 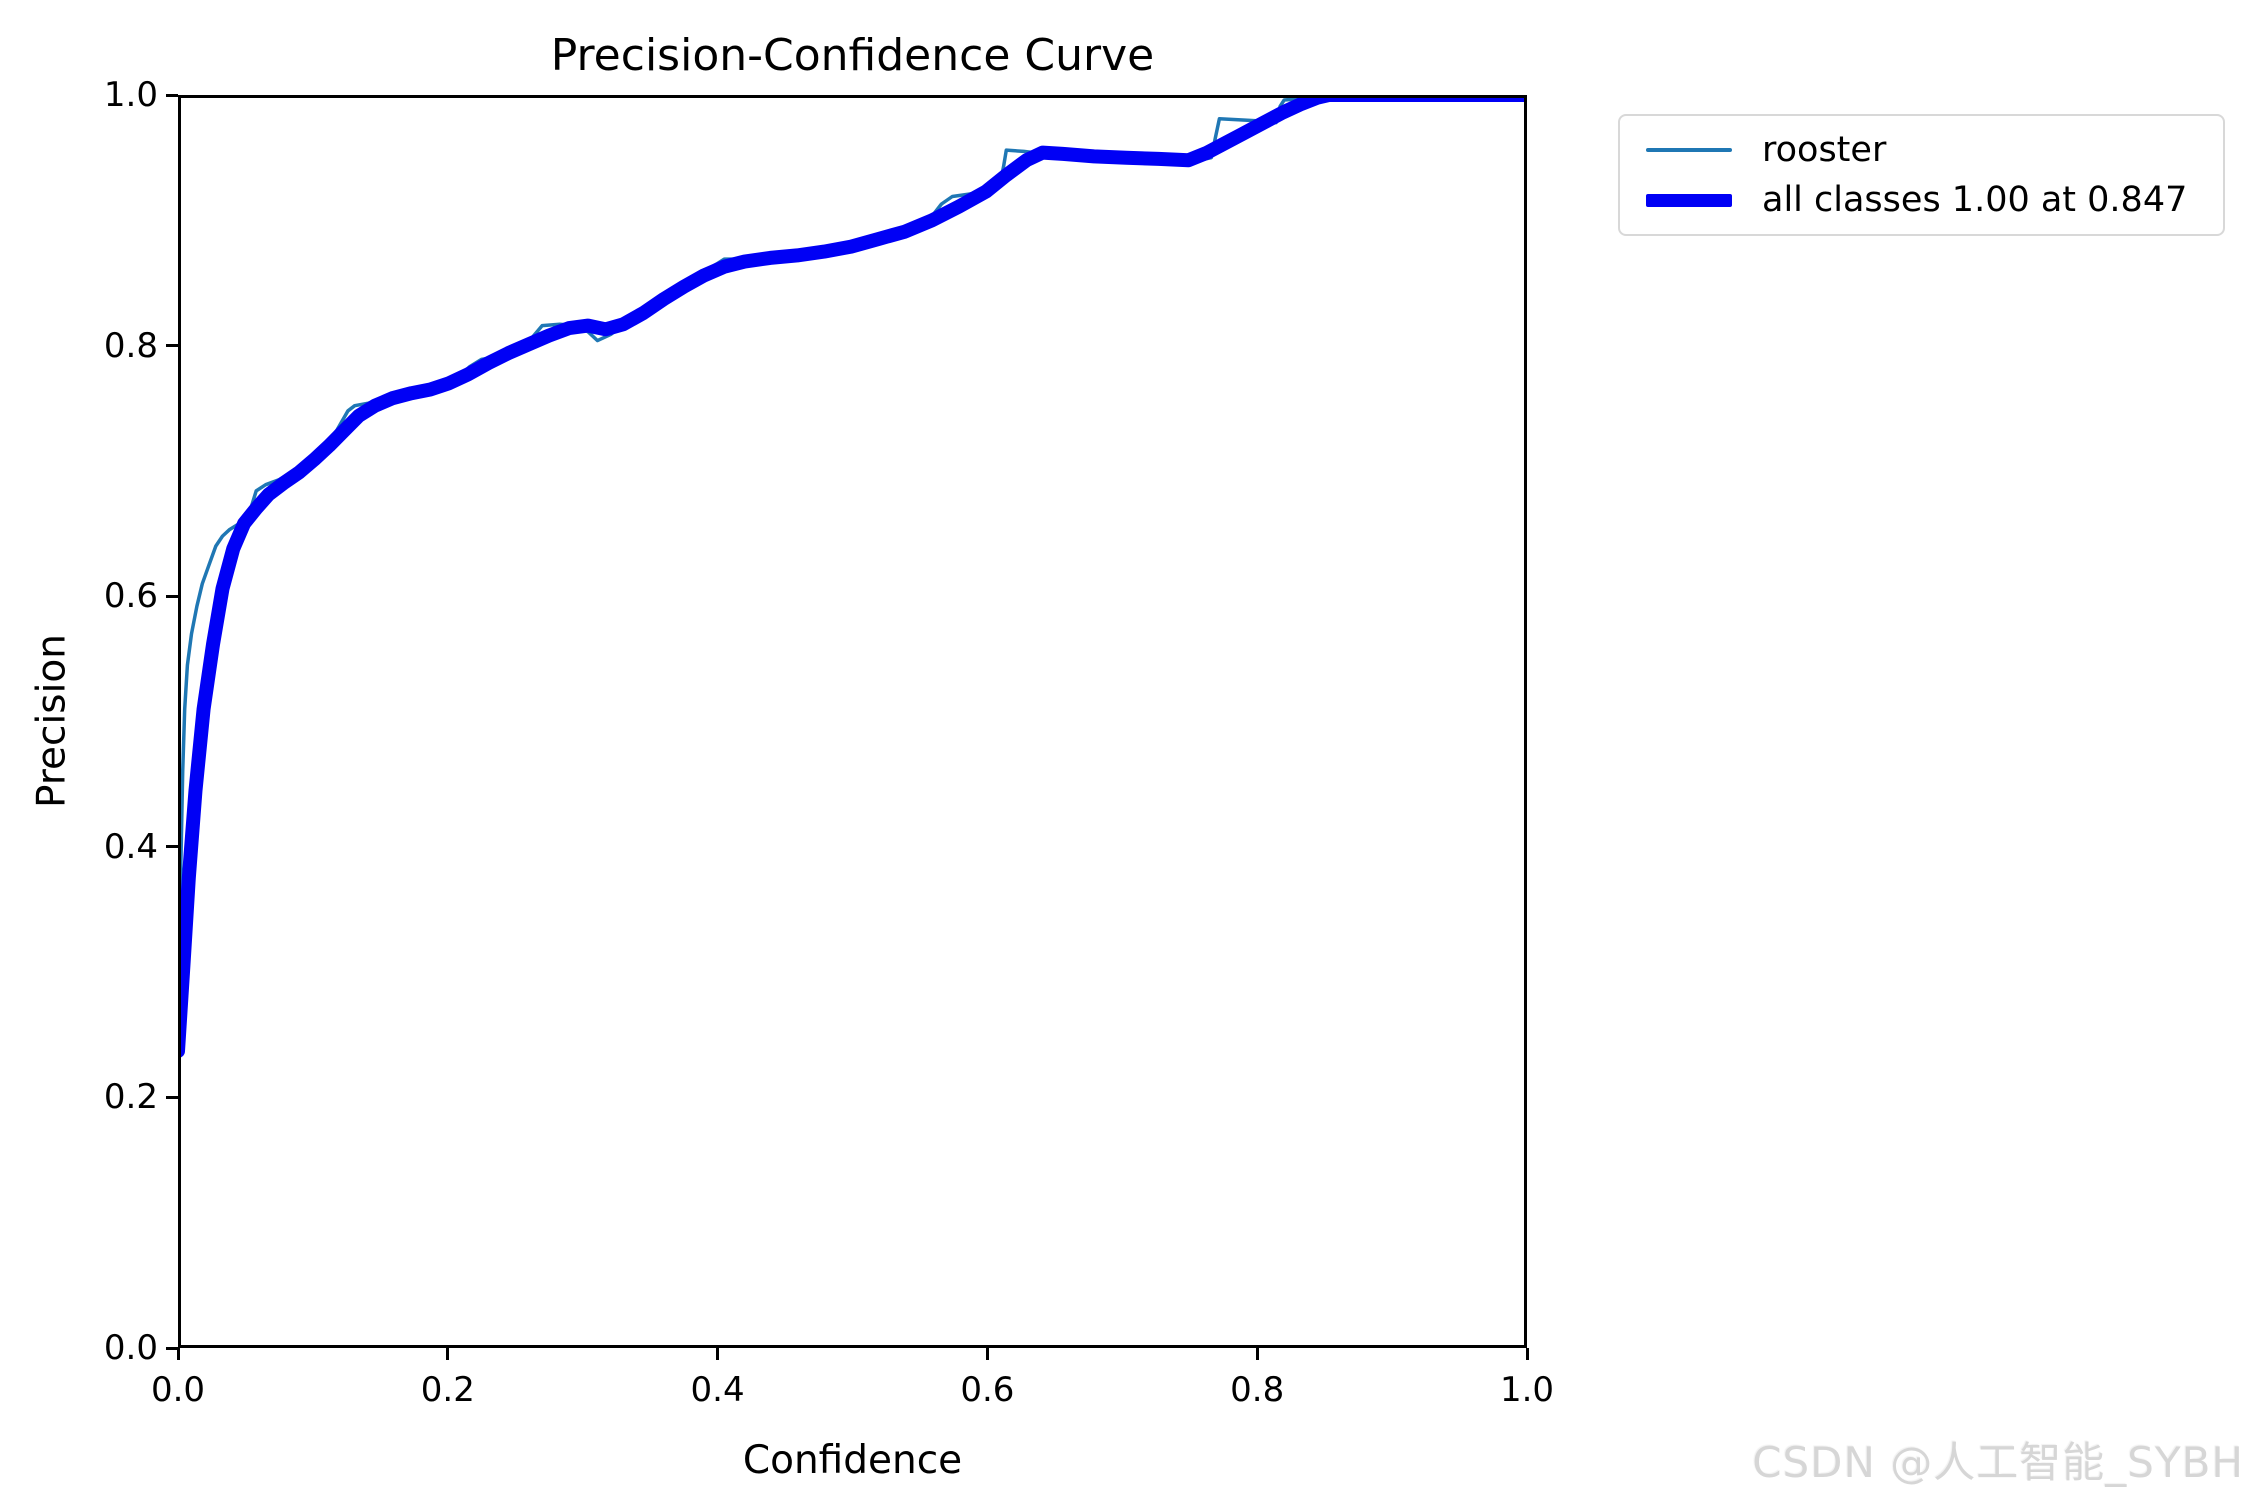 I want to click on y-tick-label: 1.0, so click(x=130, y=95).